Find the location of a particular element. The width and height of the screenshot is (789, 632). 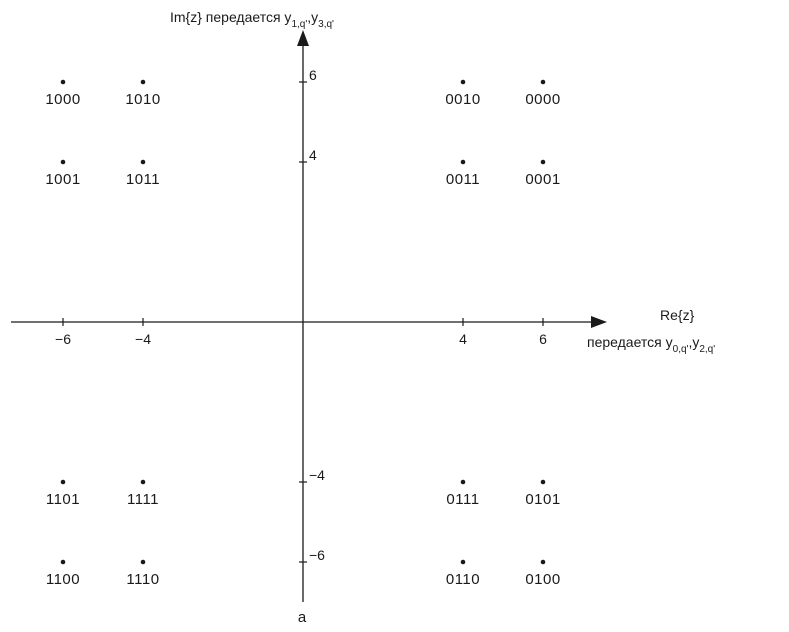

x-axis-label-line2: передается y0,q',y2,q' is located at coordinates (651, 344).